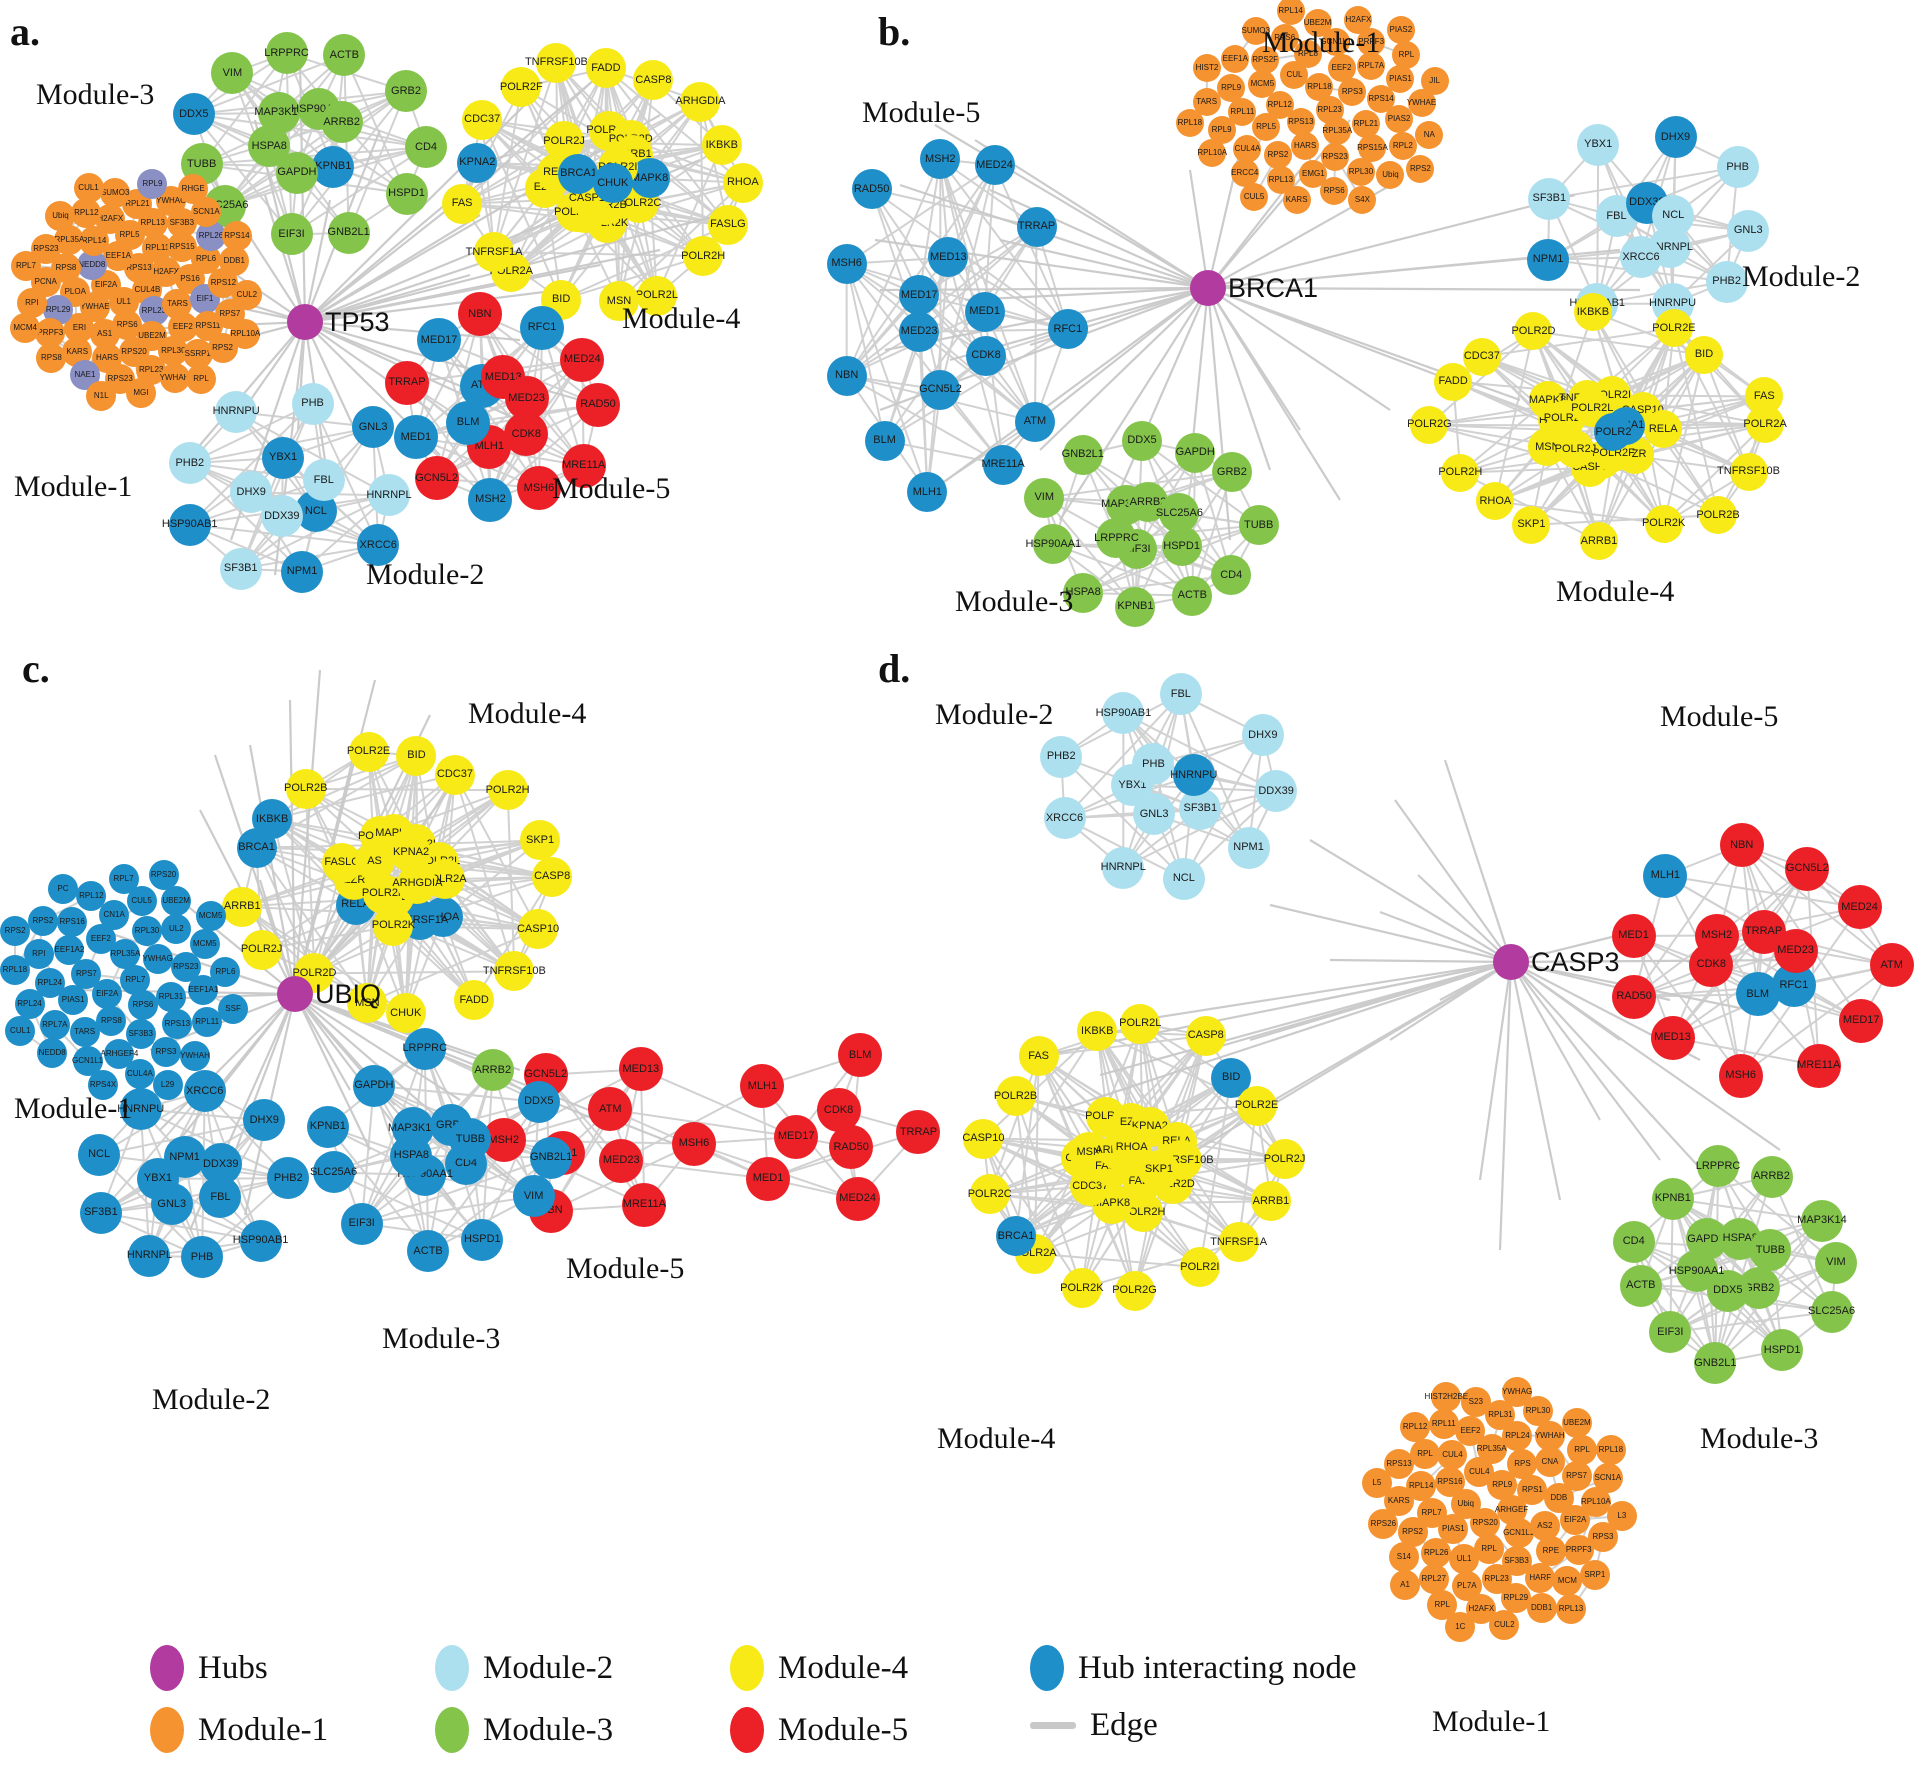 The image size is (1923, 1775). Describe the element at coordinates (1621, 1515) in the screenshot. I see `panel-d-node-L3: L3` at that location.